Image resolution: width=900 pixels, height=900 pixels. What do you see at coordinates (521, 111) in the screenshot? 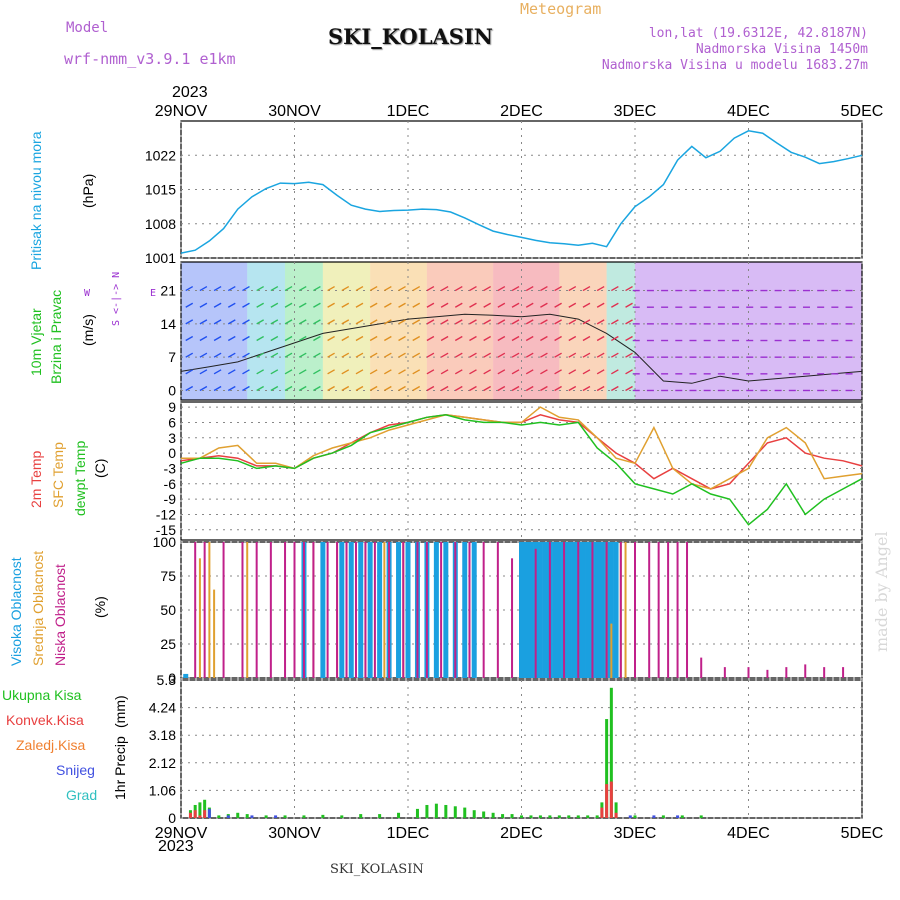
I see `date-label-top: 2DEC` at bounding box center [521, 111].